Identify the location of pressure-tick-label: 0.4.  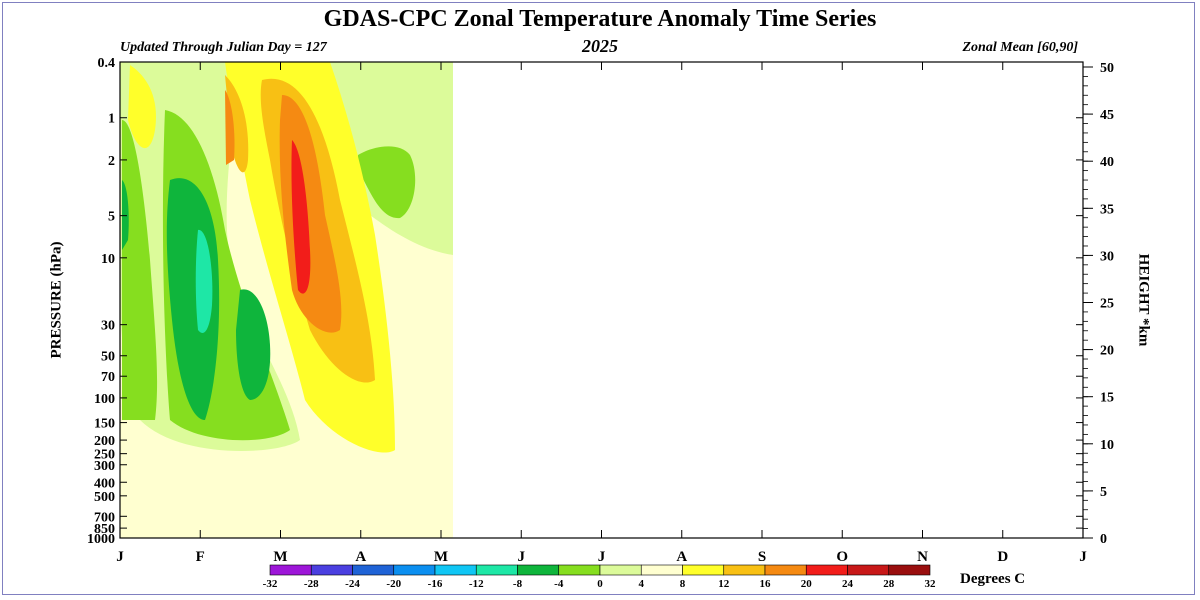
(107, 63).